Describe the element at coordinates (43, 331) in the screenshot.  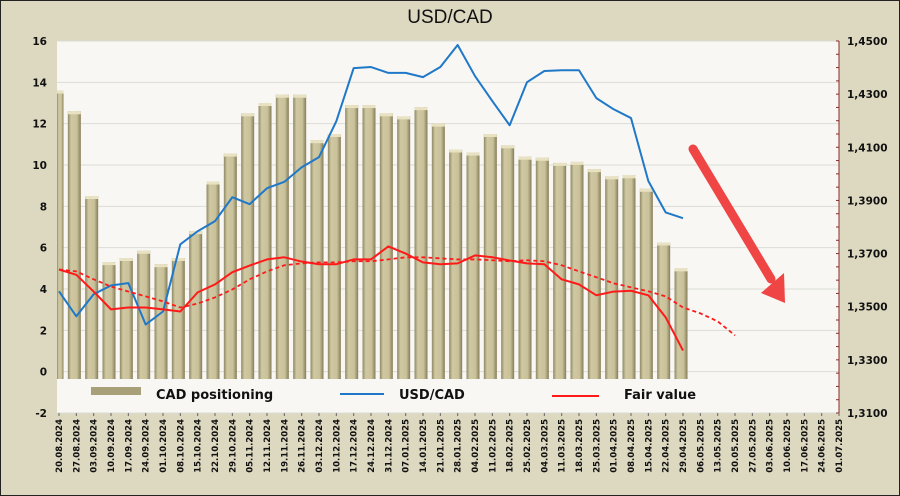
I see `left-tick-label: 2` at that location.